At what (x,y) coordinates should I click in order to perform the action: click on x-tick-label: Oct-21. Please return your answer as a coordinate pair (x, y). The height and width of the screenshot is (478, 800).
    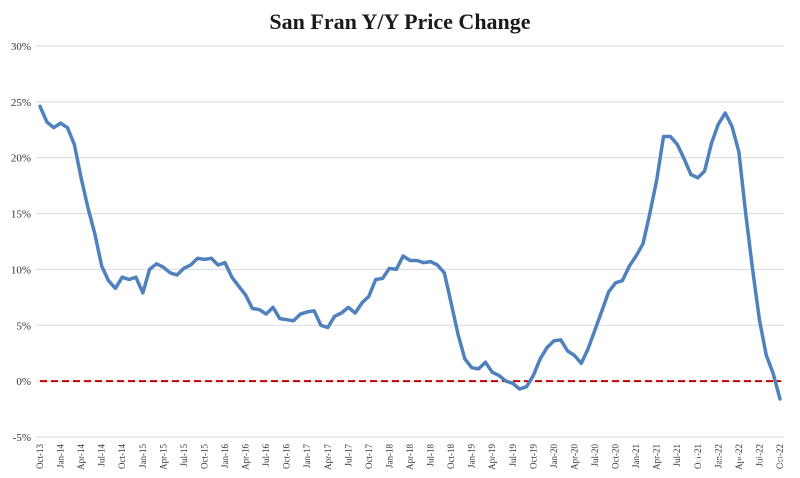
    Looking at the image, I should click on (698, 456).